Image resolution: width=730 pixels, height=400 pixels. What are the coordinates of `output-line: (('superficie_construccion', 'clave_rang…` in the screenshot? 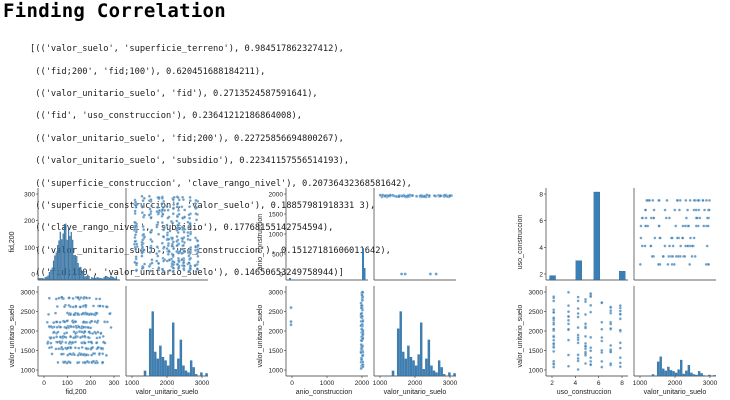 It's located at (221, 183).